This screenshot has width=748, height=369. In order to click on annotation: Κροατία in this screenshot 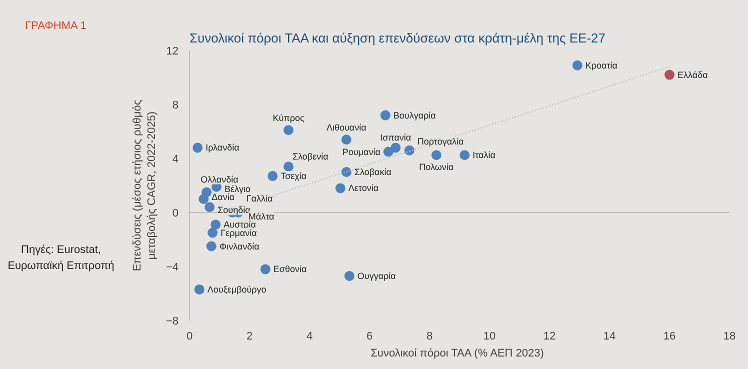, I will do `click(601, 65)`.